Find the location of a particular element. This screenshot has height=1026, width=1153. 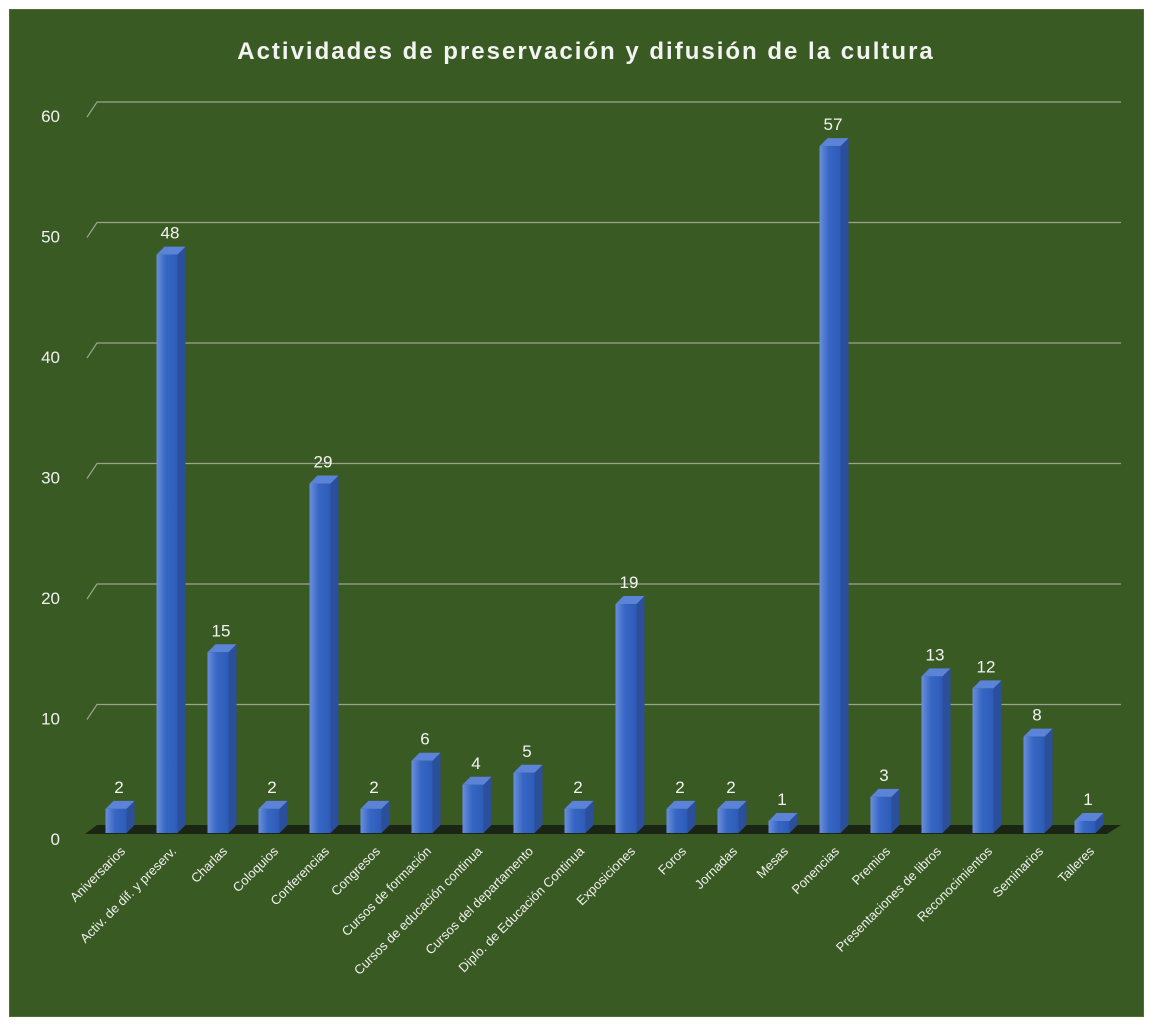

data-label: 8 is located at coordinates (1036, 715).